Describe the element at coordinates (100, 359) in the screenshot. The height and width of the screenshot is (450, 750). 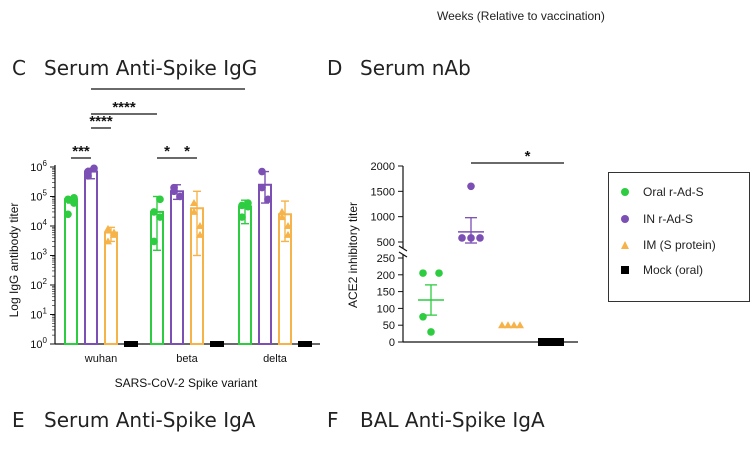
I see `x-tick-label: wuhan` at that location.